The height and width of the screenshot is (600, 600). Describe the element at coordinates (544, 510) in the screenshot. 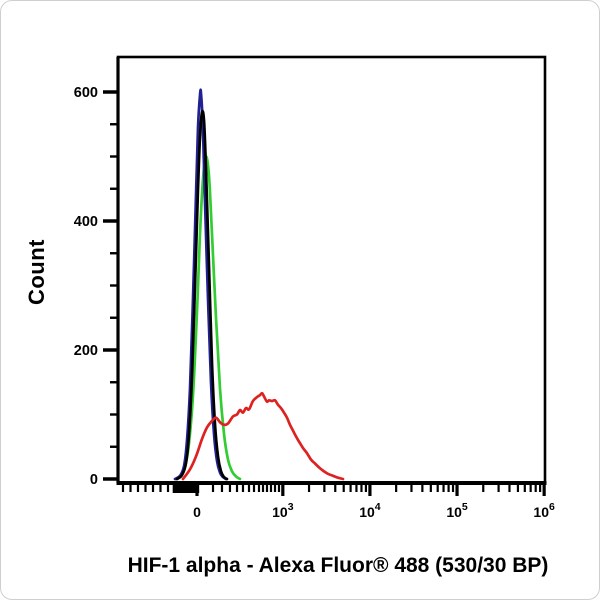

I see `x-axis-tick-label: 10⁶` at that location.